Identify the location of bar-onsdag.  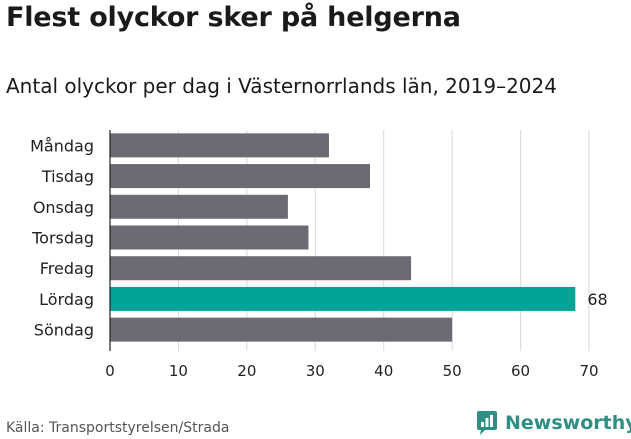
(199, 206).